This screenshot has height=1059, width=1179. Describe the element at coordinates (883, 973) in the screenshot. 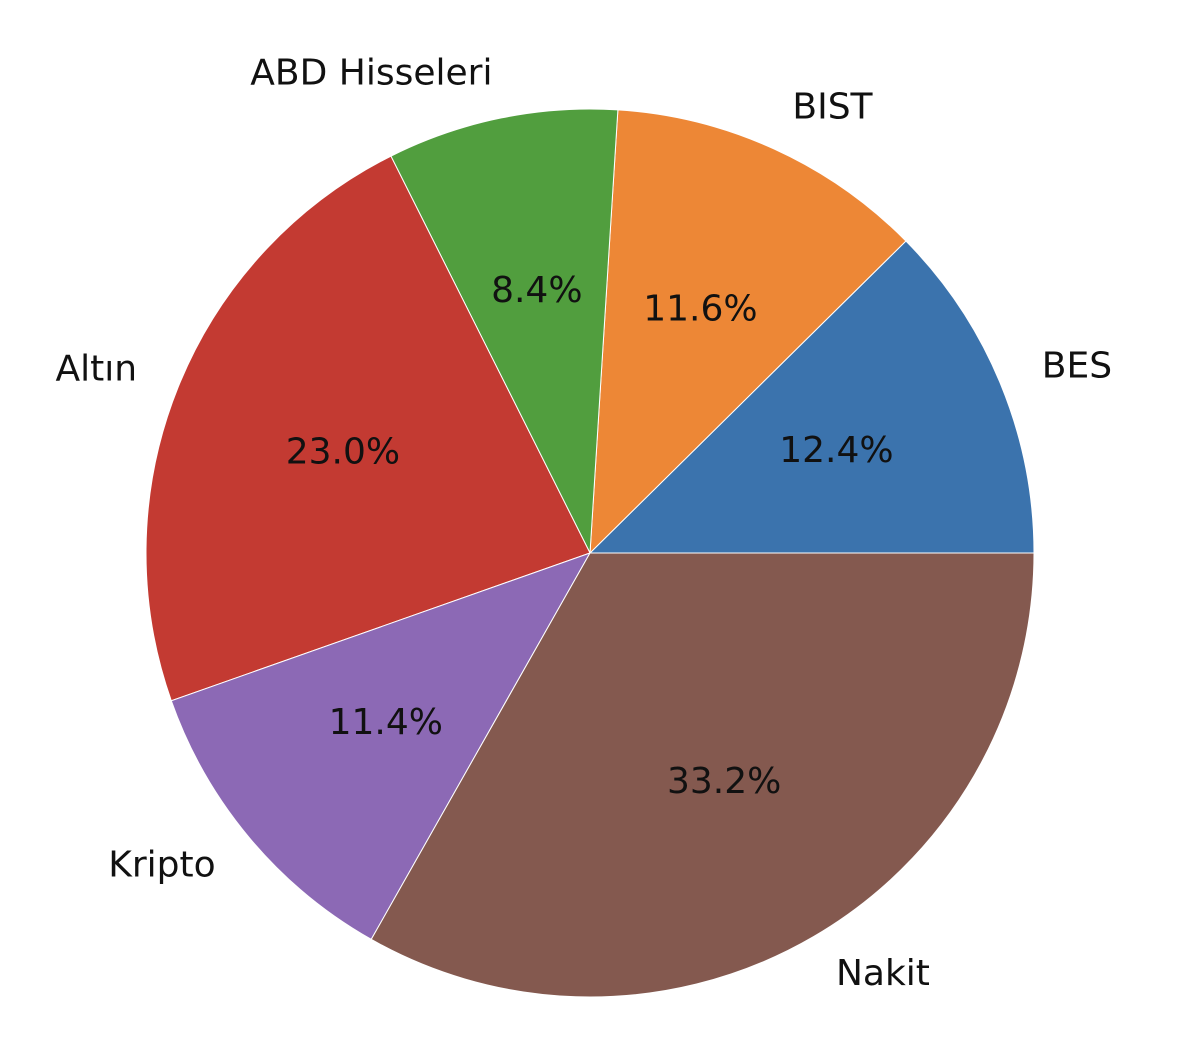

I see `slice-label: Nakit` at that location.